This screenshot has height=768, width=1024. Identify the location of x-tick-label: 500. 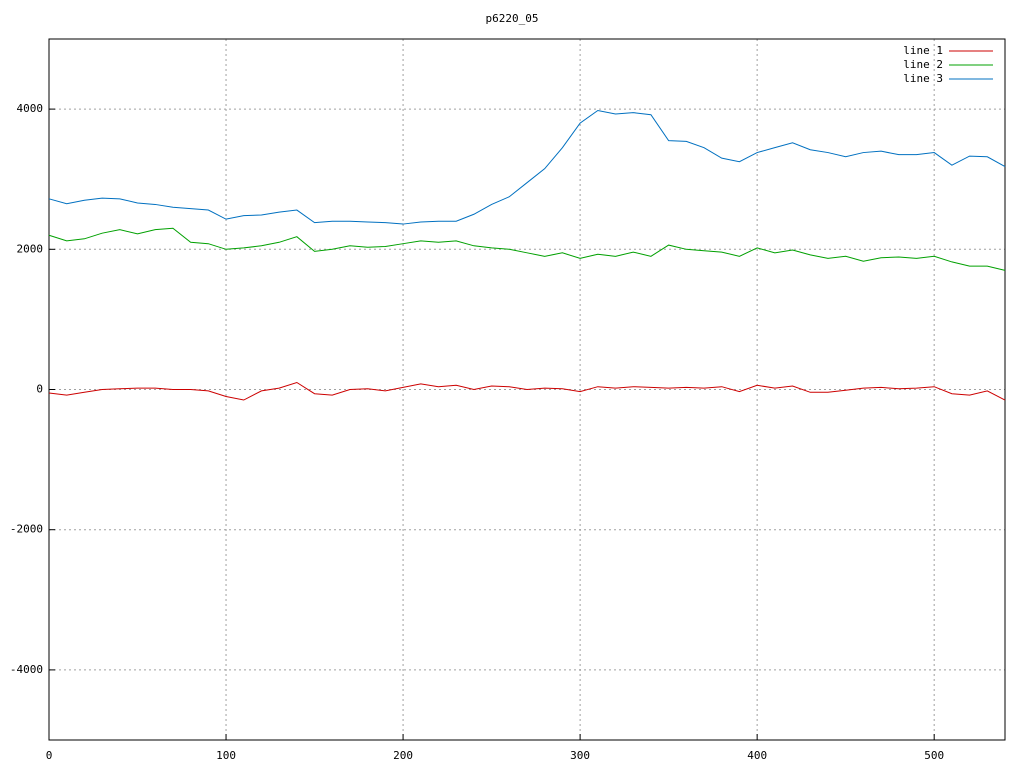
(934, 755).